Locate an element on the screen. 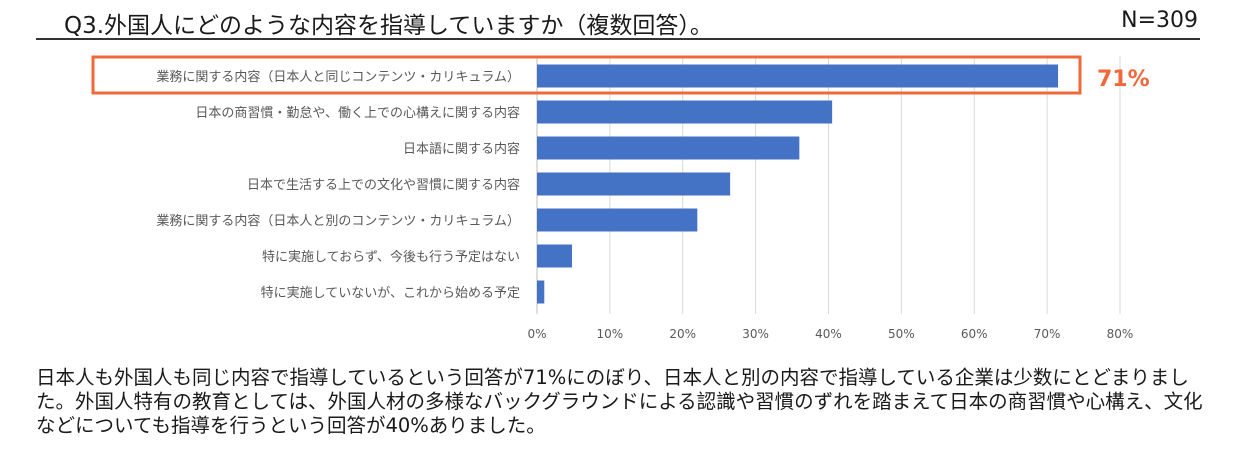 The height and width of the screenshot is (458, 1236). category-label: 日本で生活する上での文化や習慣に関する内容 is located at coordinates (383, 185).